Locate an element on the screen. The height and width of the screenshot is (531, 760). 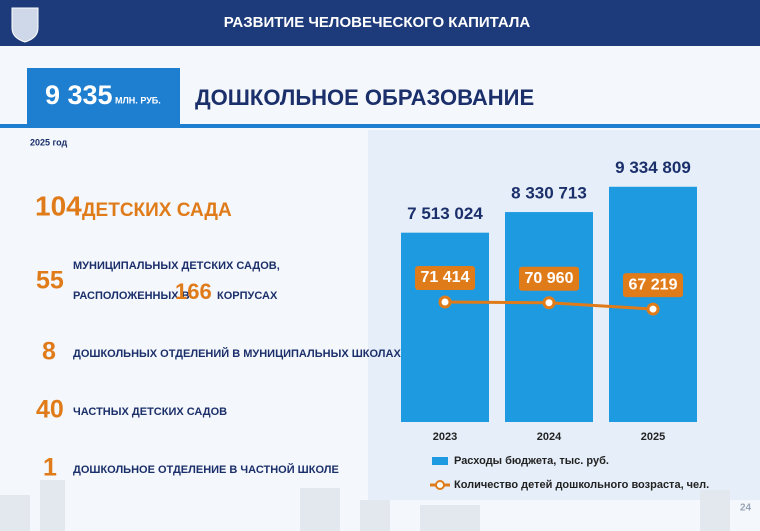
stat-number: 55 is located at coordinates (50, 281).